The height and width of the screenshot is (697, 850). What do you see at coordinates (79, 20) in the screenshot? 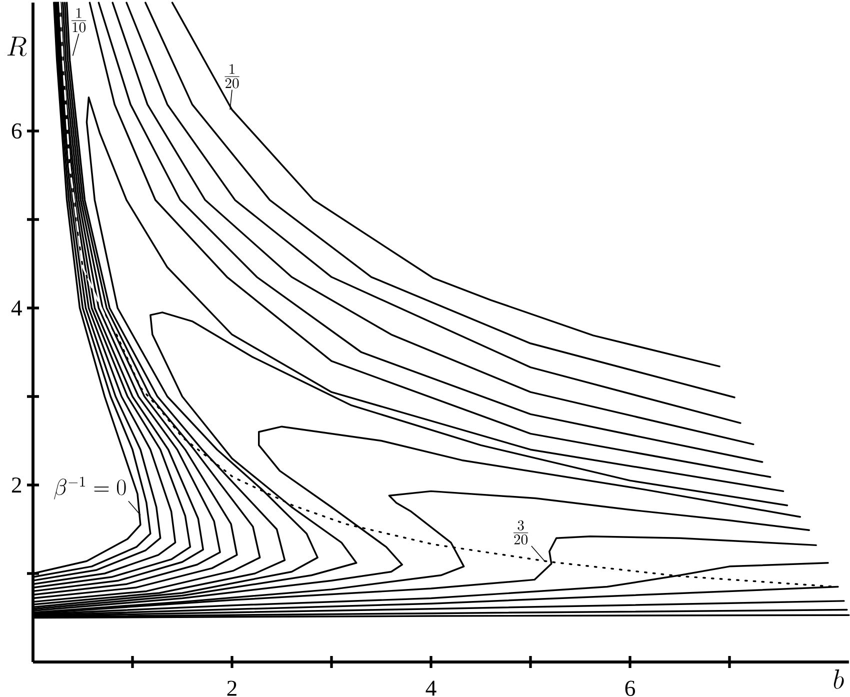
I see `annotation: $\frac{1}{10}$` at bounding box center [79, 20].